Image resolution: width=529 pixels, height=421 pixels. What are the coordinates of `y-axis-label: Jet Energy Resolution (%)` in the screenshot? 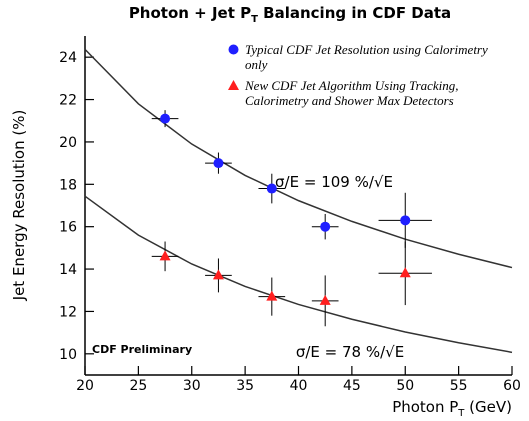 It's located at (19, 206).